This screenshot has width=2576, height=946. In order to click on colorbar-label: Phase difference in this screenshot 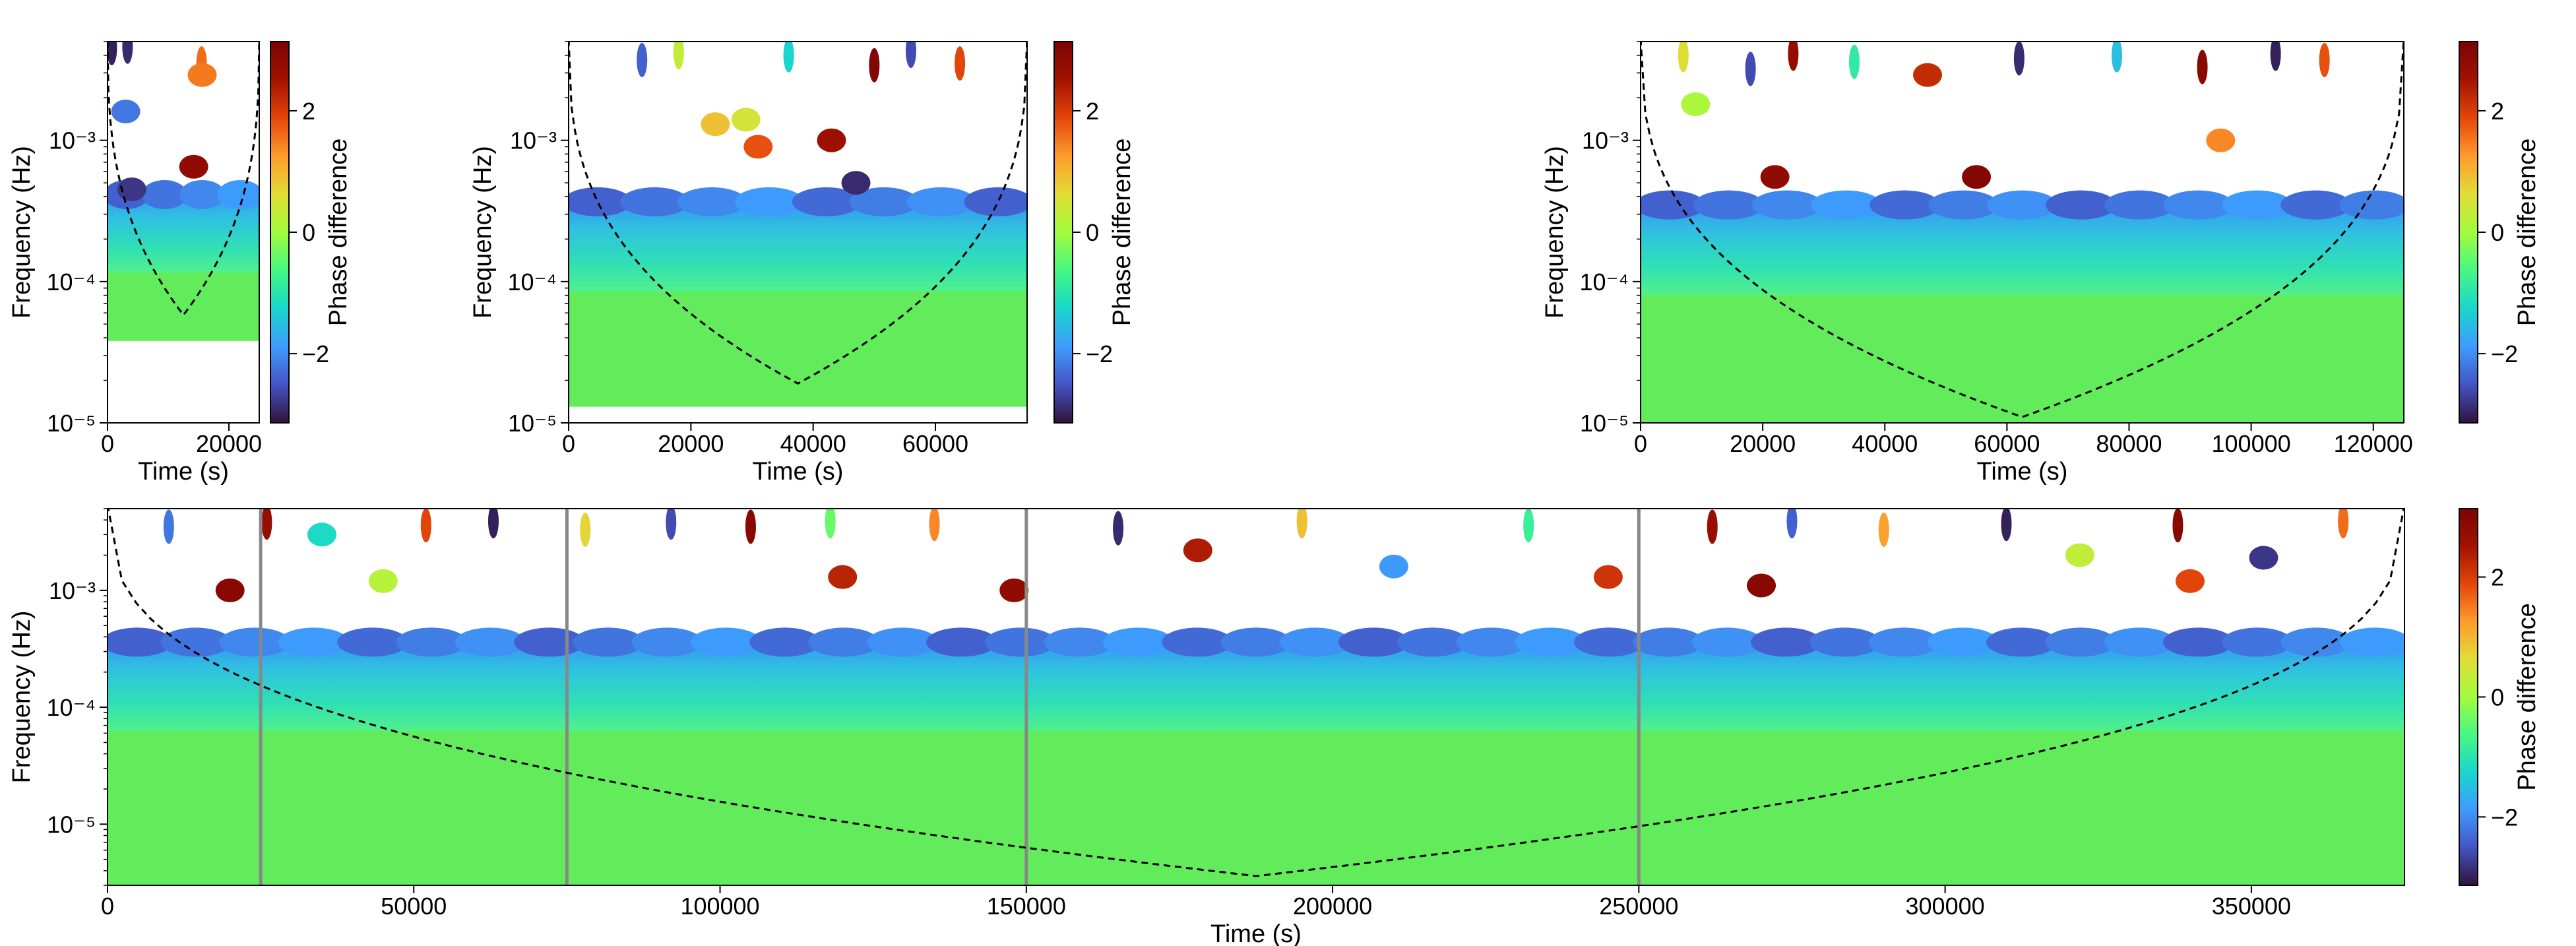, I will do `click(2527, 233)`.